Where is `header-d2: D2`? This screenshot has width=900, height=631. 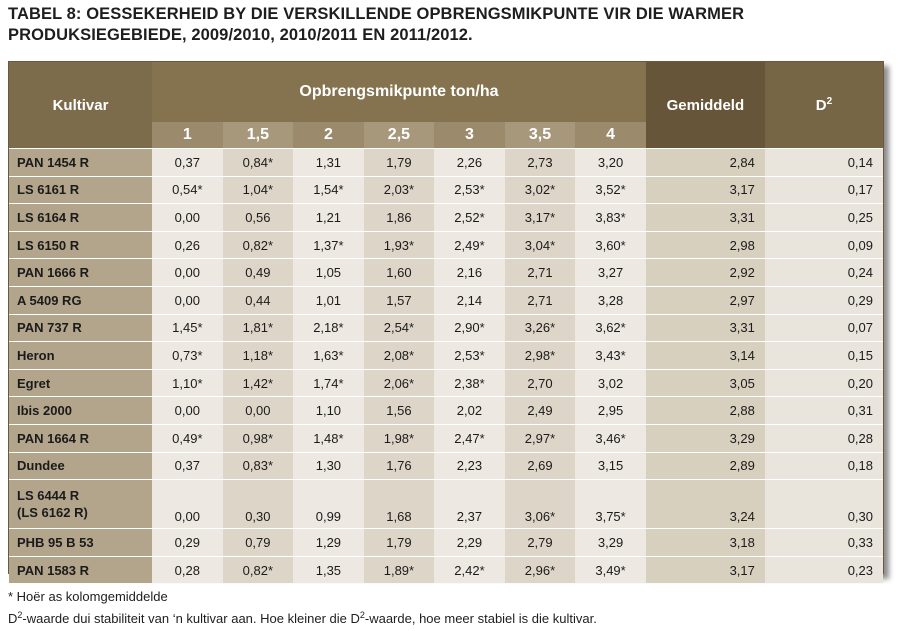
header-d2: D2 is located at coordinates (823, 105).